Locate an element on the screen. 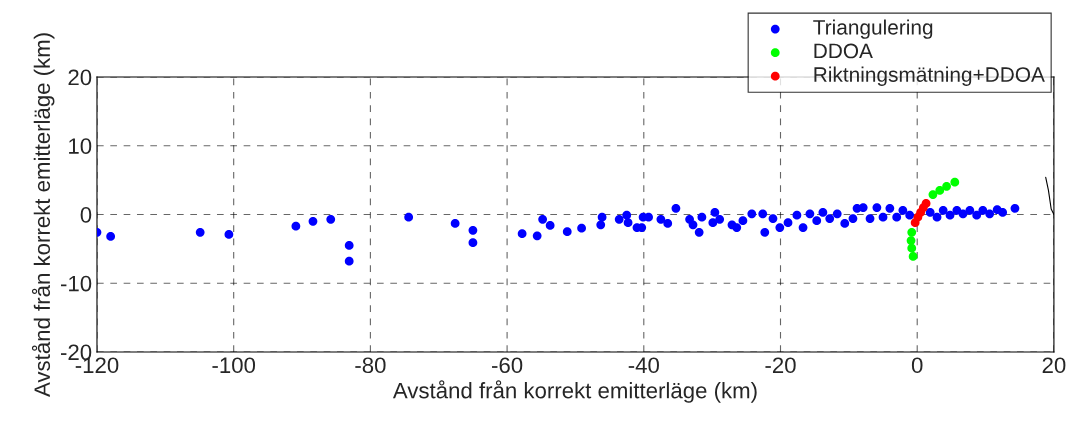 The image size is (1074, 423). x-tick-label: -80 is located at coordinates (370, 365).